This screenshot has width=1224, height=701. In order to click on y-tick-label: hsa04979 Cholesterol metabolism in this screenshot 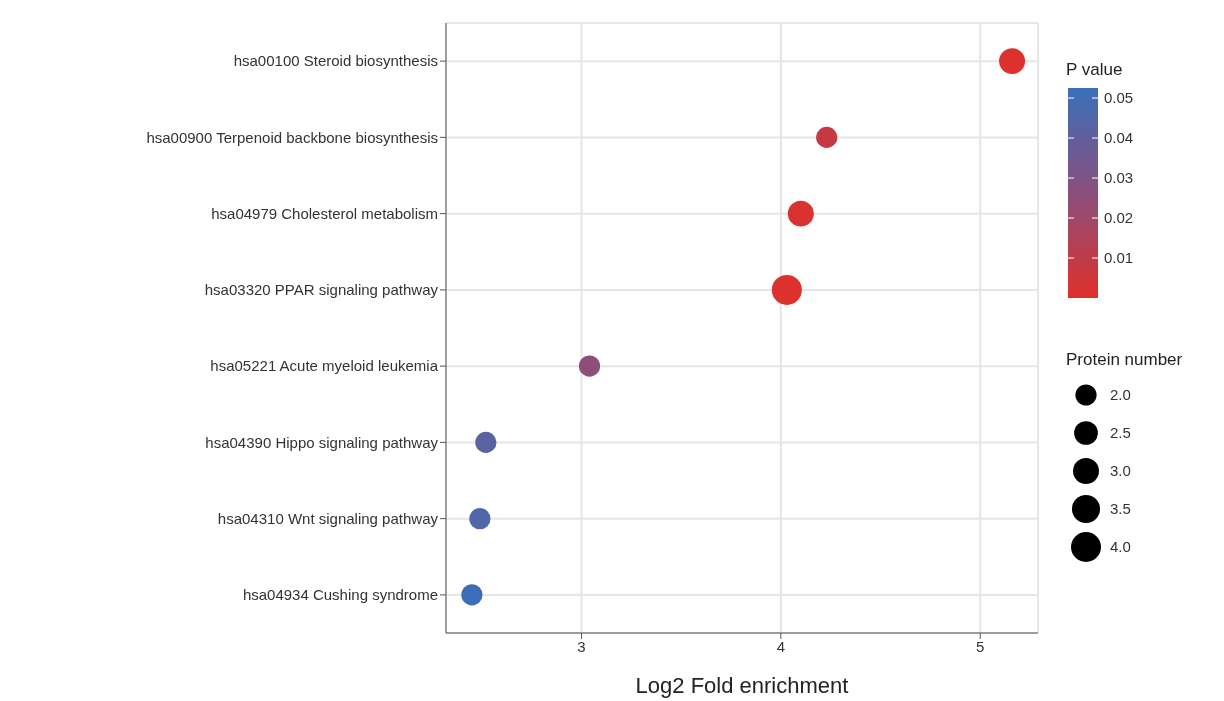, I will do `click(324, 213)`.